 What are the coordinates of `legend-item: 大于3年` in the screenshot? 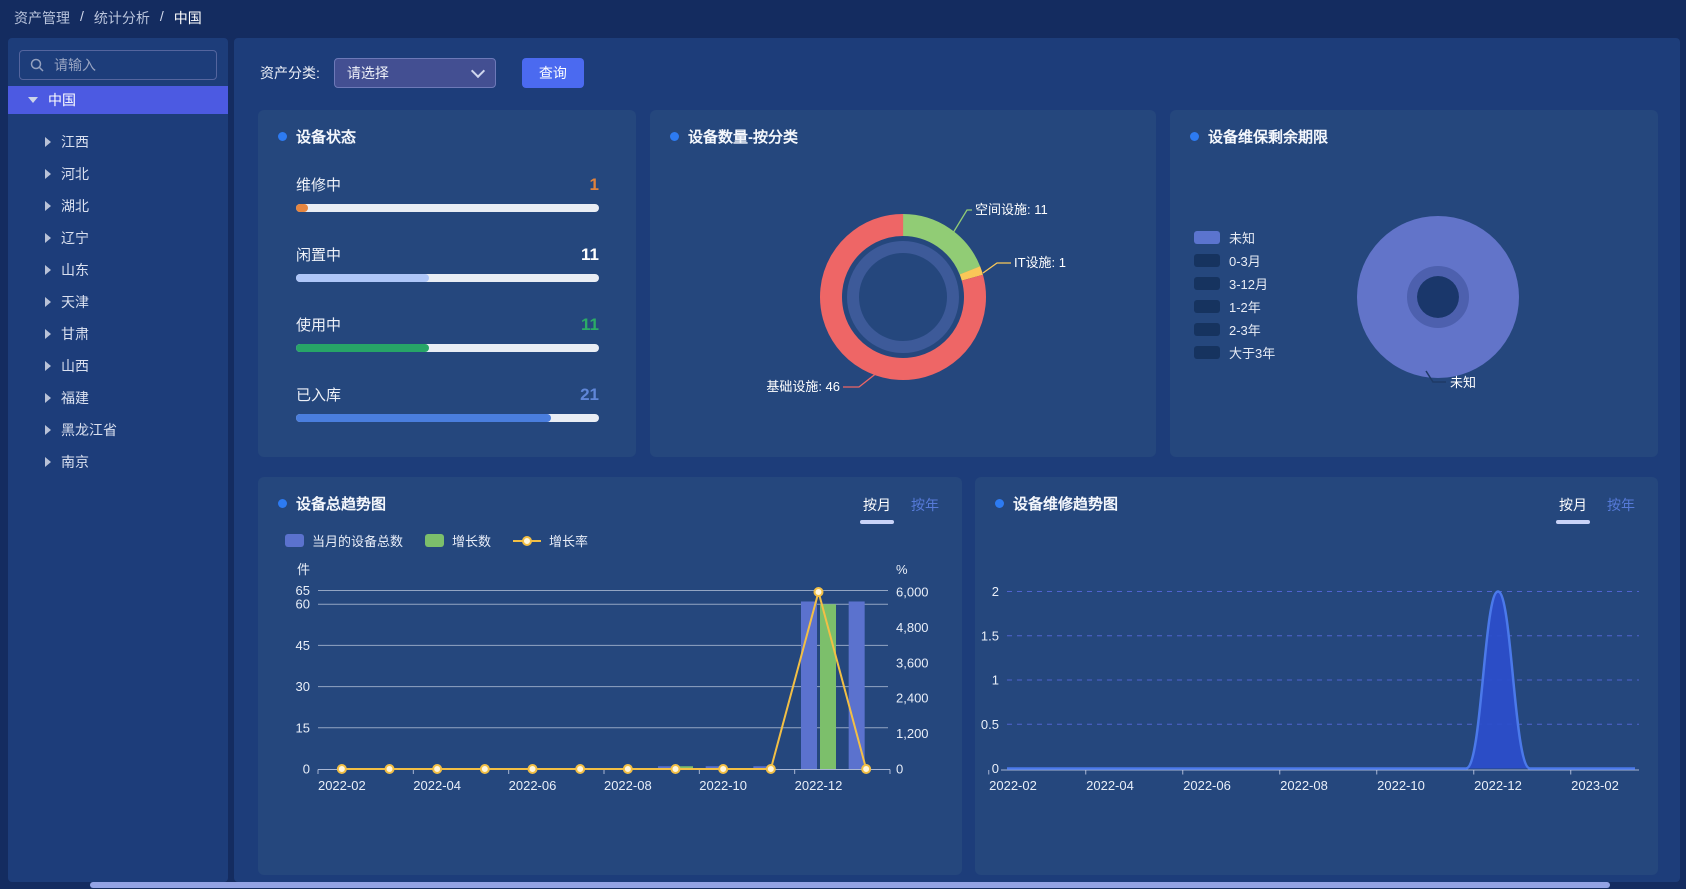 It's located at (1234, 352).